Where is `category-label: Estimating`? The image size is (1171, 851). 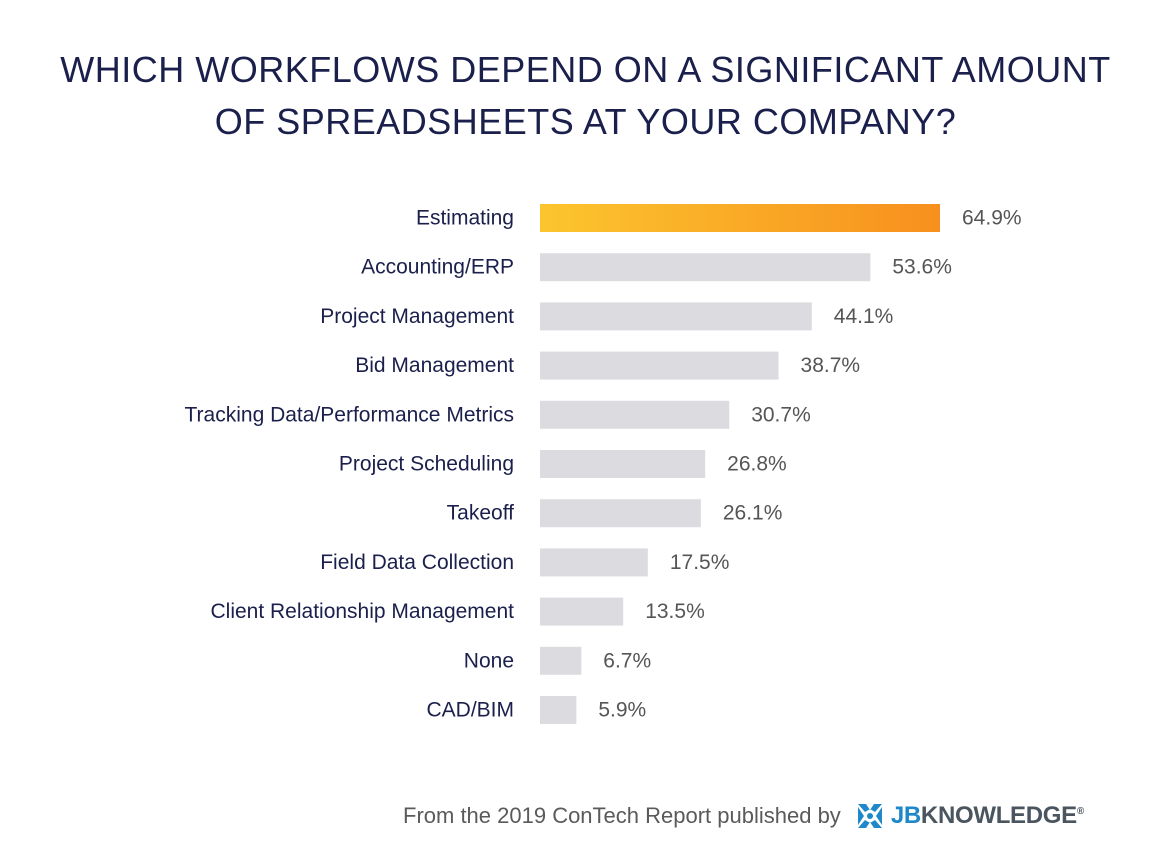
category-label: Estimating is located at coordinates (465, 218).